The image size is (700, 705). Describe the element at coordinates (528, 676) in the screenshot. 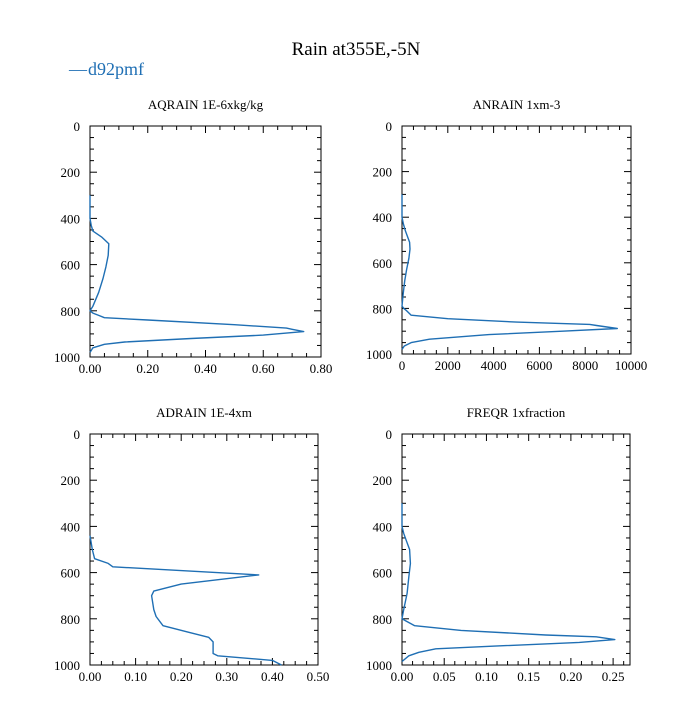

I see `x-tick-label: 0.15` at that location.